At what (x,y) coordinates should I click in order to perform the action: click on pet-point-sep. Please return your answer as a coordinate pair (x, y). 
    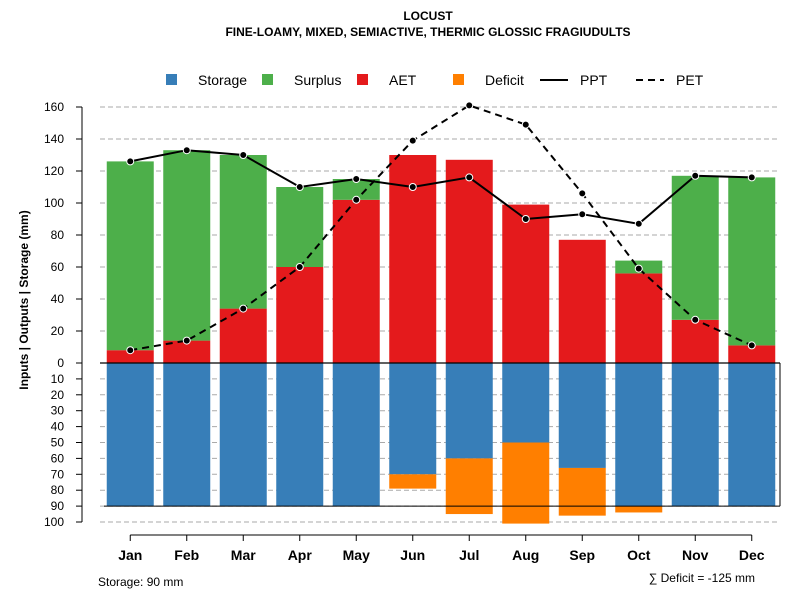
    Looking at the image, I should click on (582, 193).